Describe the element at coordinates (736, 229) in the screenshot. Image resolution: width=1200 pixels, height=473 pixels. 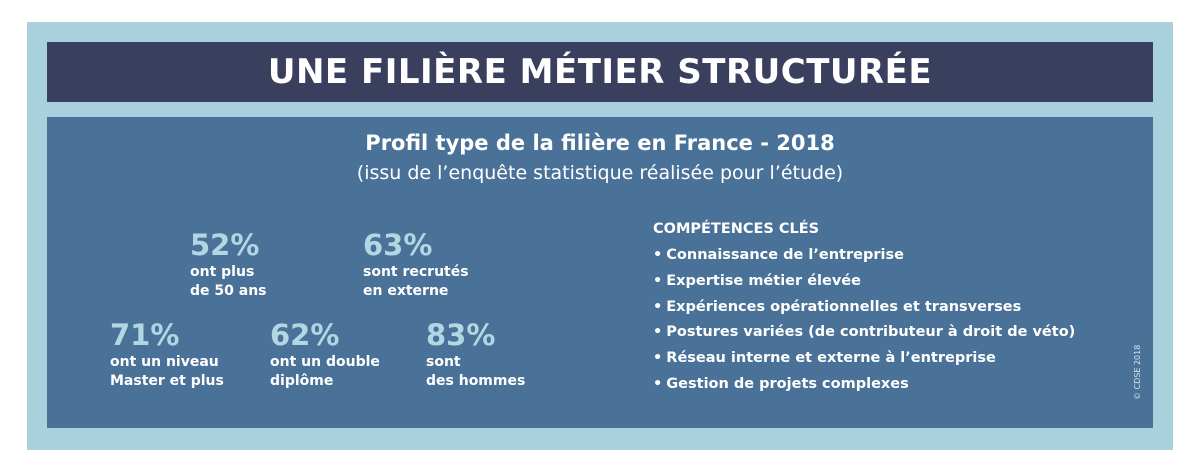
I see `key-skills-heading: COMPÉTENCES CLÉS` at that location.